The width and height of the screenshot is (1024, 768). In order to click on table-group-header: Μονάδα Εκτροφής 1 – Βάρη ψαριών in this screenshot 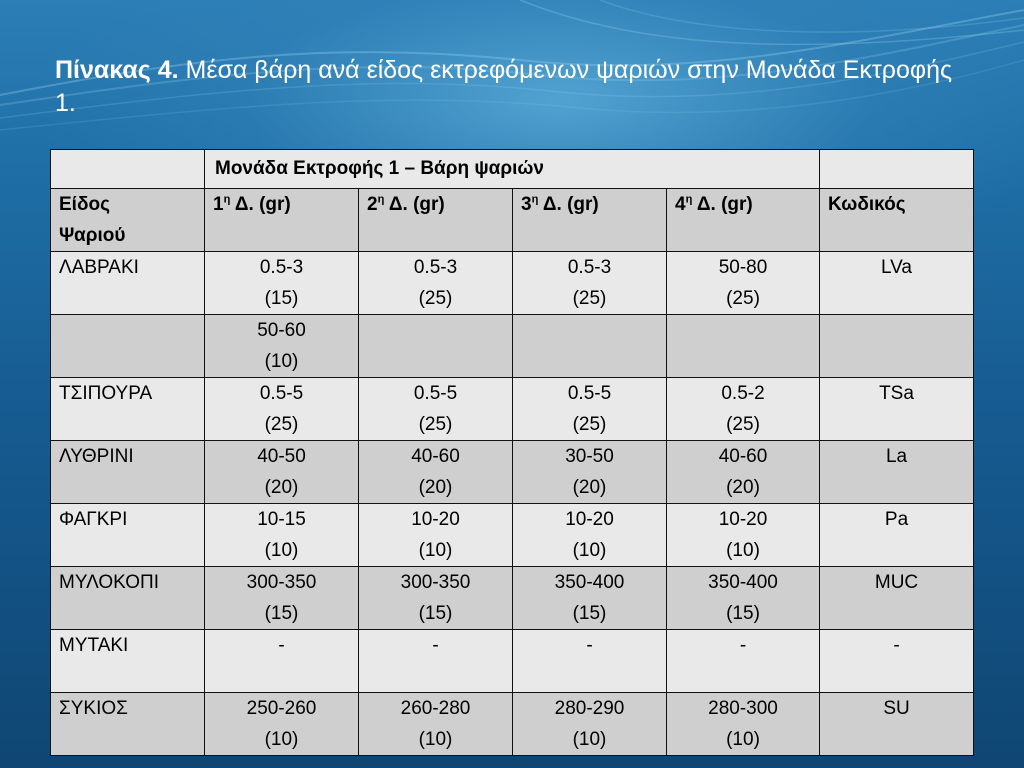, I will do `click(512, 169)`.